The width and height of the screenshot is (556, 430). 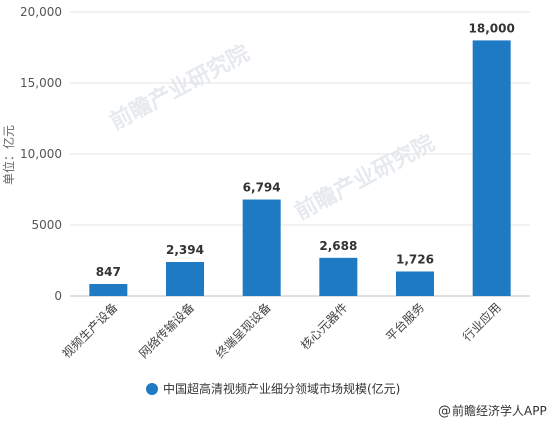 I want to click on legend-marker, so click(x=152, y=389).